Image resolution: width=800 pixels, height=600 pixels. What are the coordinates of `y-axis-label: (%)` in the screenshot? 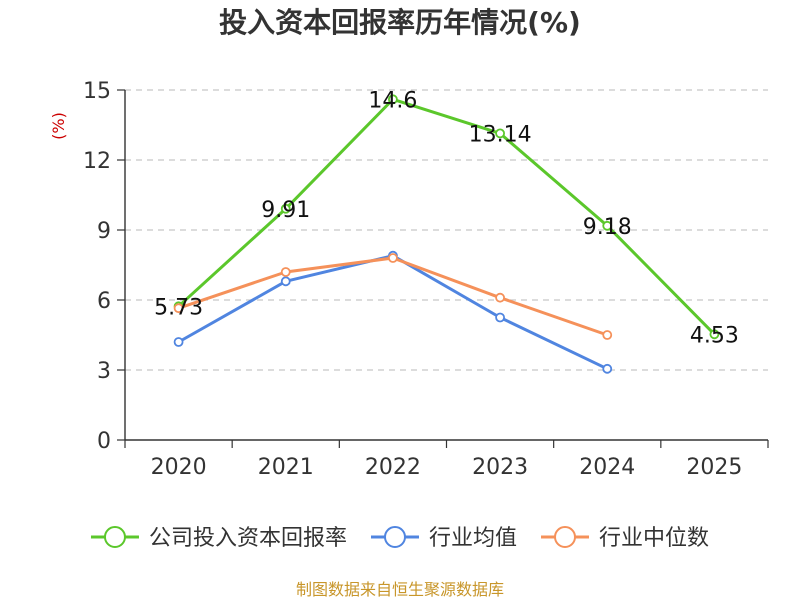 It's located at (58, 126).